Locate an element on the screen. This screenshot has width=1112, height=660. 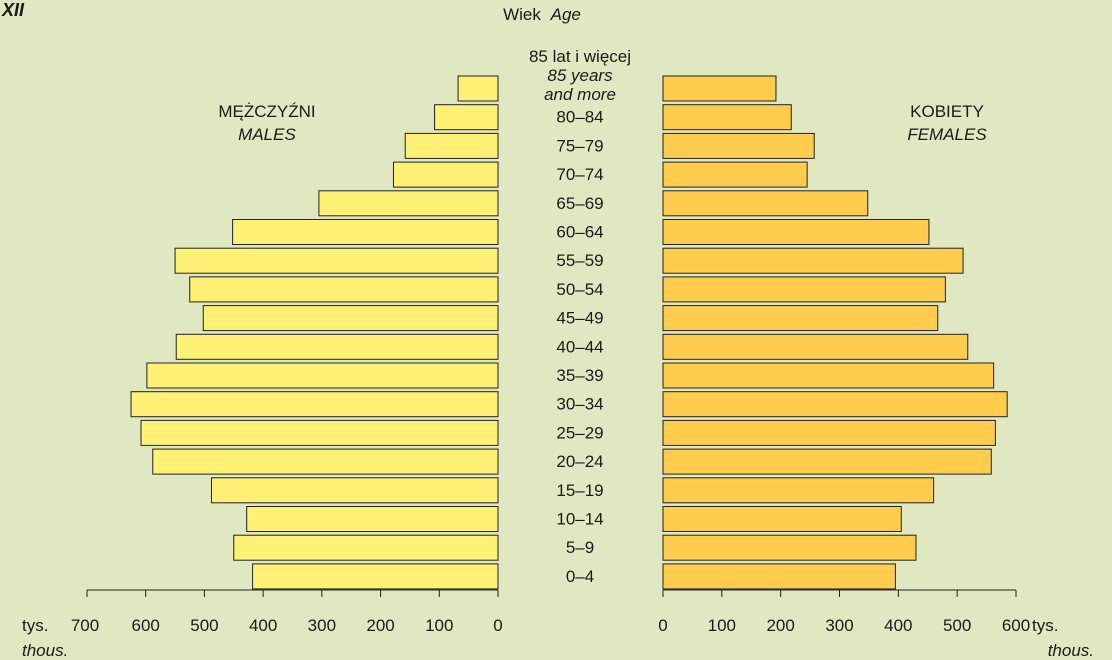
age-label-6: 60–64 is located at coordinates (579, 232).